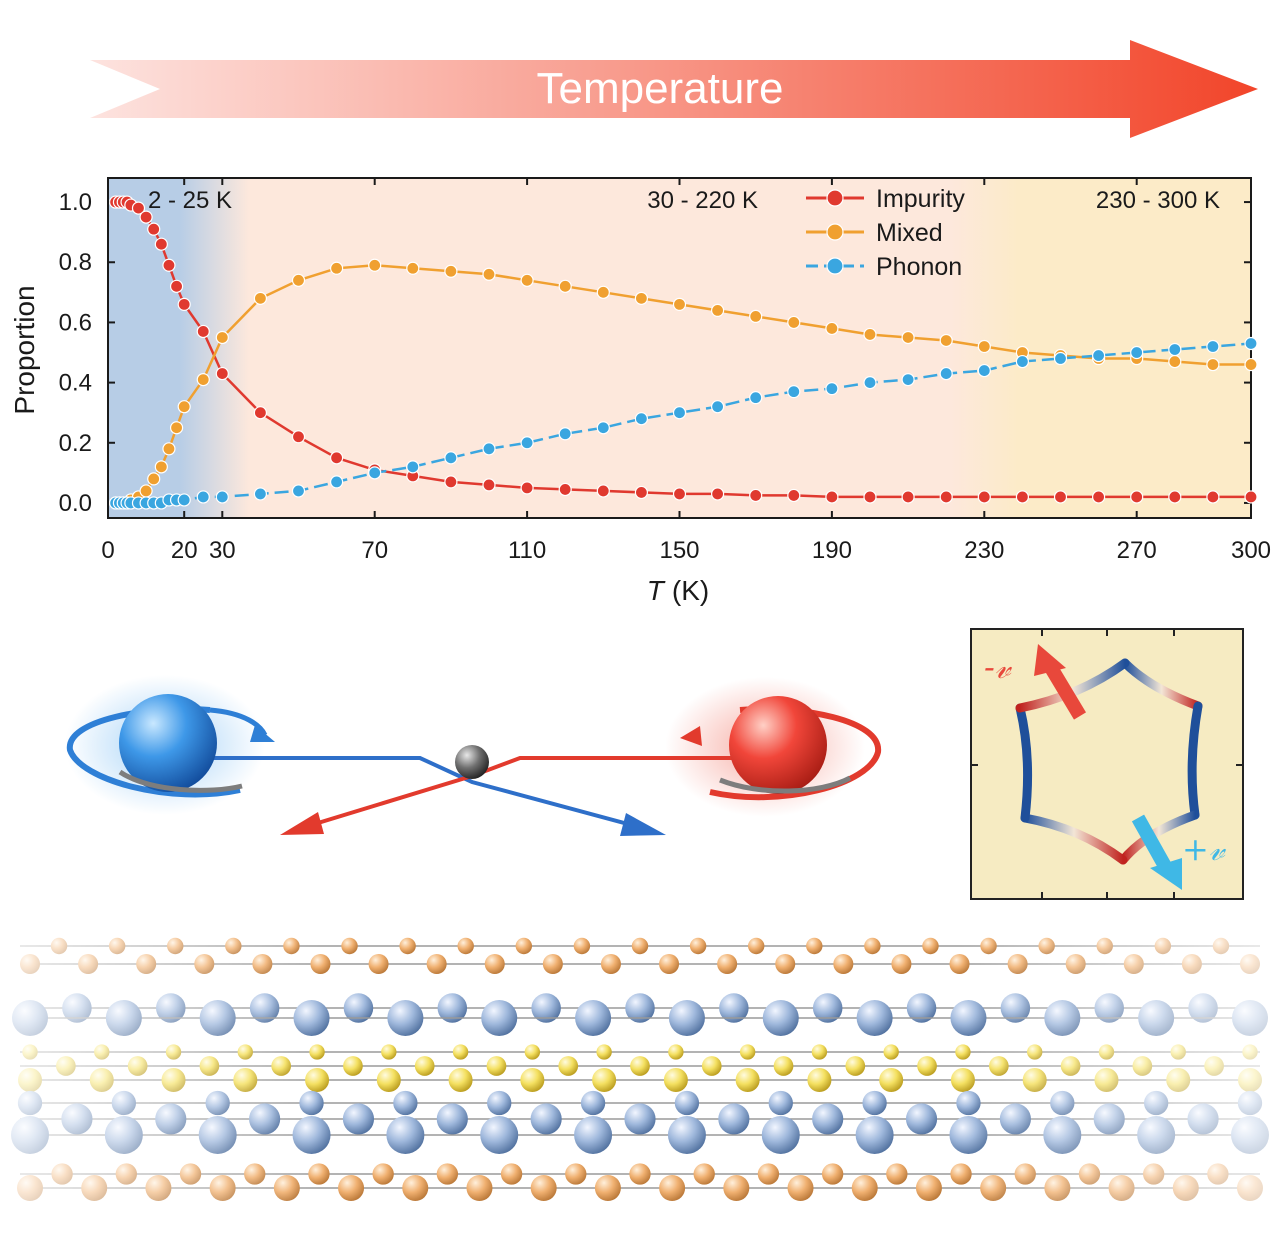 This screenshot has height=1256, width=1280. What do you see at coordinates (302, 823) in the screenshot?
I see `red-trajectory-arrowhead-icon` at bounding box center [302, 823].